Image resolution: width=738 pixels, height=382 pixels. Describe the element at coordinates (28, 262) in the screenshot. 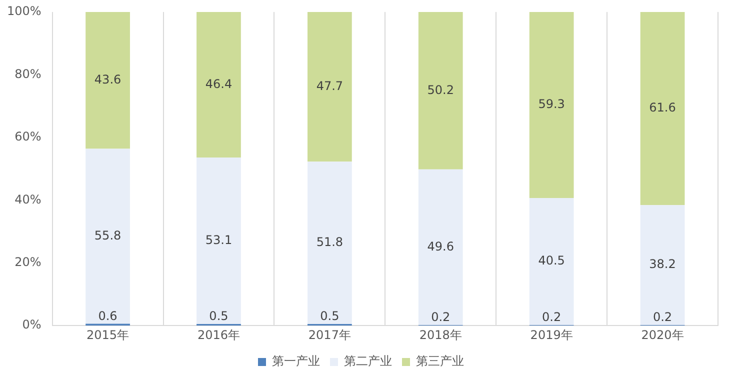

I see `y-tick-label: 20%` at that location.